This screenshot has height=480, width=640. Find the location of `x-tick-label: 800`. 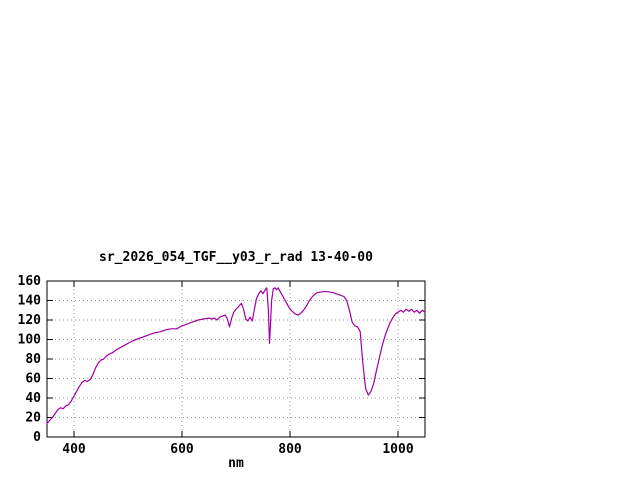

x-tick-label: 800 is located at coordinates (290, 449).